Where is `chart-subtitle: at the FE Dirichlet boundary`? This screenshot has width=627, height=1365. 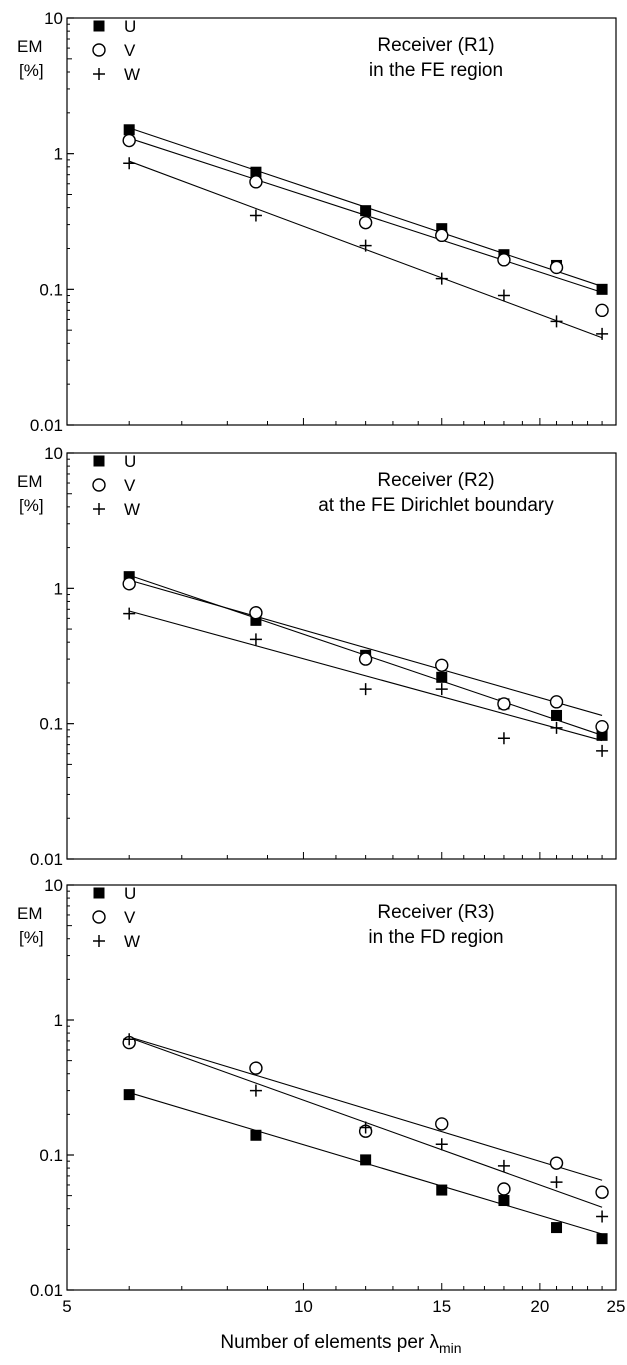
chart-subtitle: at the FE Dirichlet boundary is located at coordinates (436, 505).